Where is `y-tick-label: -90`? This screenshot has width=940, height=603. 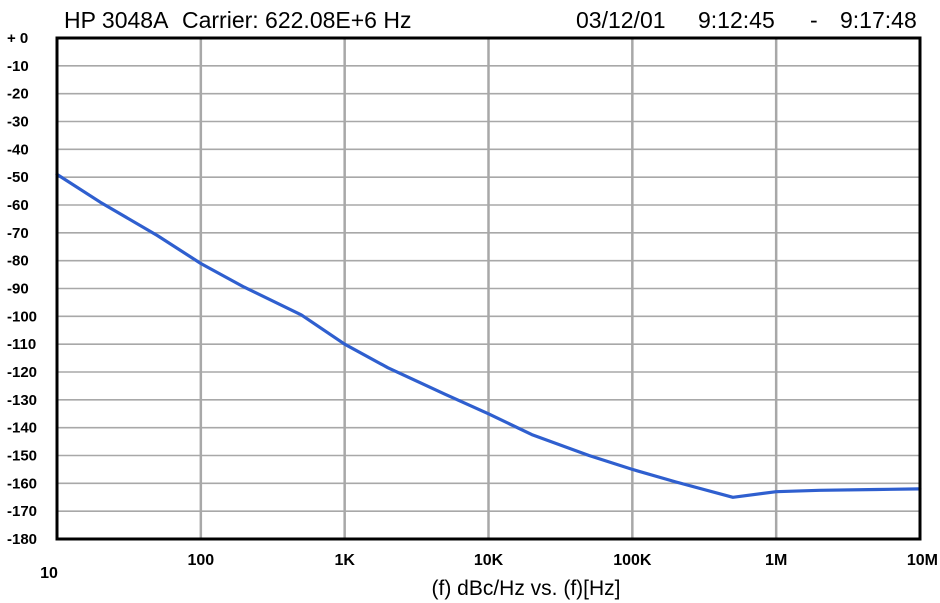
y-tick-label: -90 is located at coordinates (18, 289).